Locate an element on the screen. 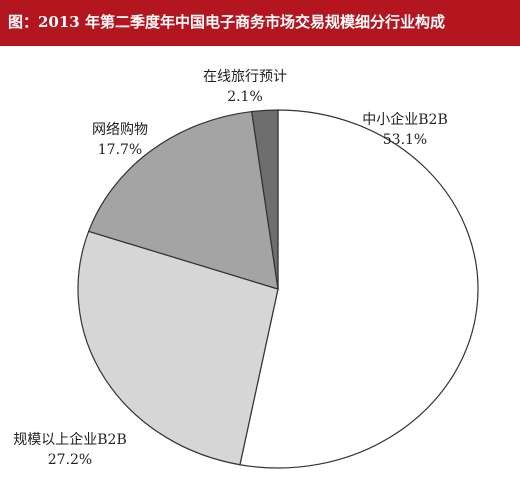 Image resolution: width=520 pixels, height=477 pixels. title-banner is located at coordinates (260, 23).